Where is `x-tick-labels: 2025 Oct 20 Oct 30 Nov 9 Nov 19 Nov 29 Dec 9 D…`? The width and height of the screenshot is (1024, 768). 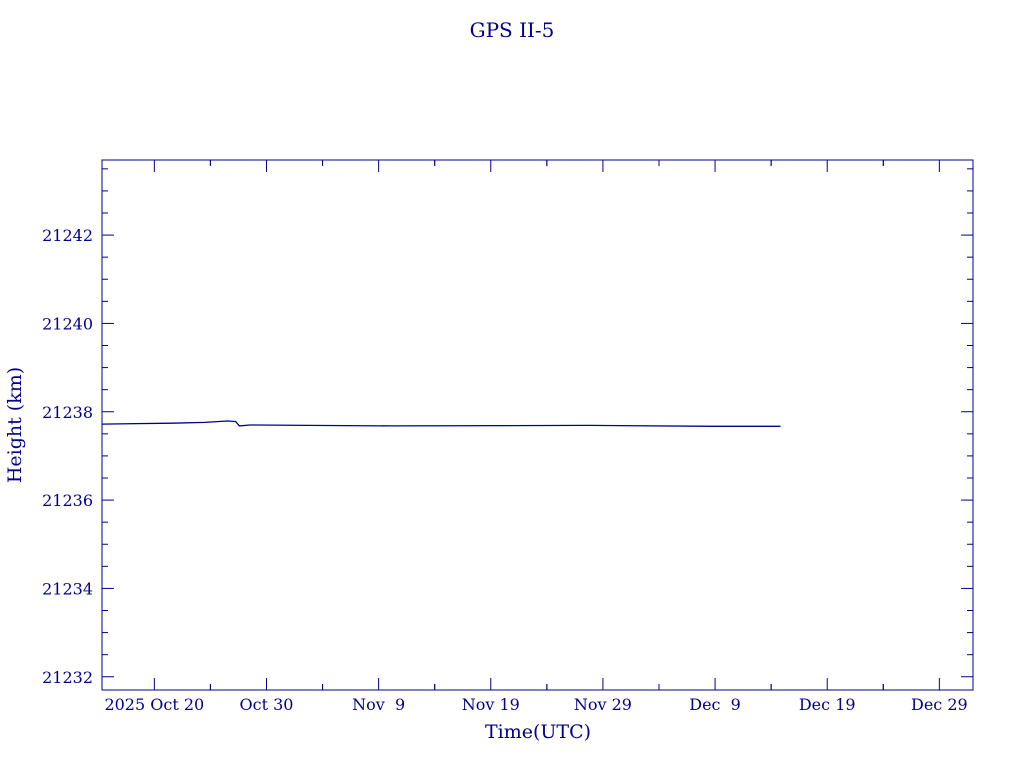 x-tick-labels: 2025 Oct 20 Oct 30 Nov 9 Nov 19 Nov 29 Dec 9 D… is located at coordinates (535, 704).